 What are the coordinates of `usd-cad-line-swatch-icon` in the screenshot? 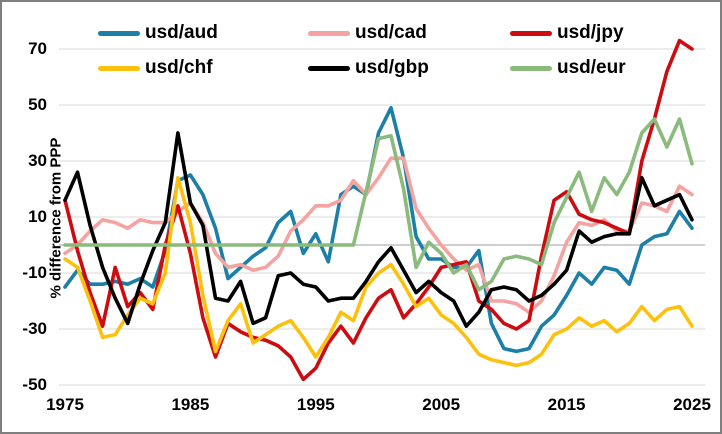 It's located at (329, 33).